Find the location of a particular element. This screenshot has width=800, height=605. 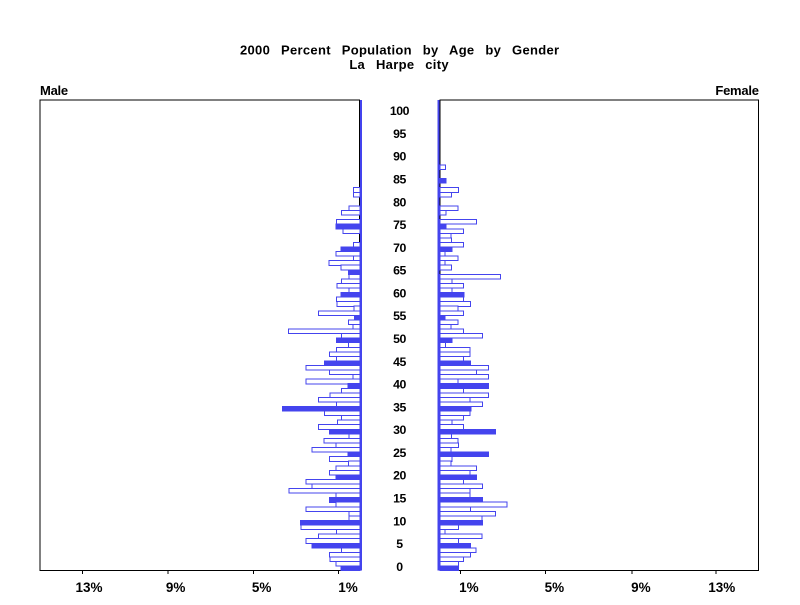

svg-text: La Harpe city is located at coordinates (399, 64).